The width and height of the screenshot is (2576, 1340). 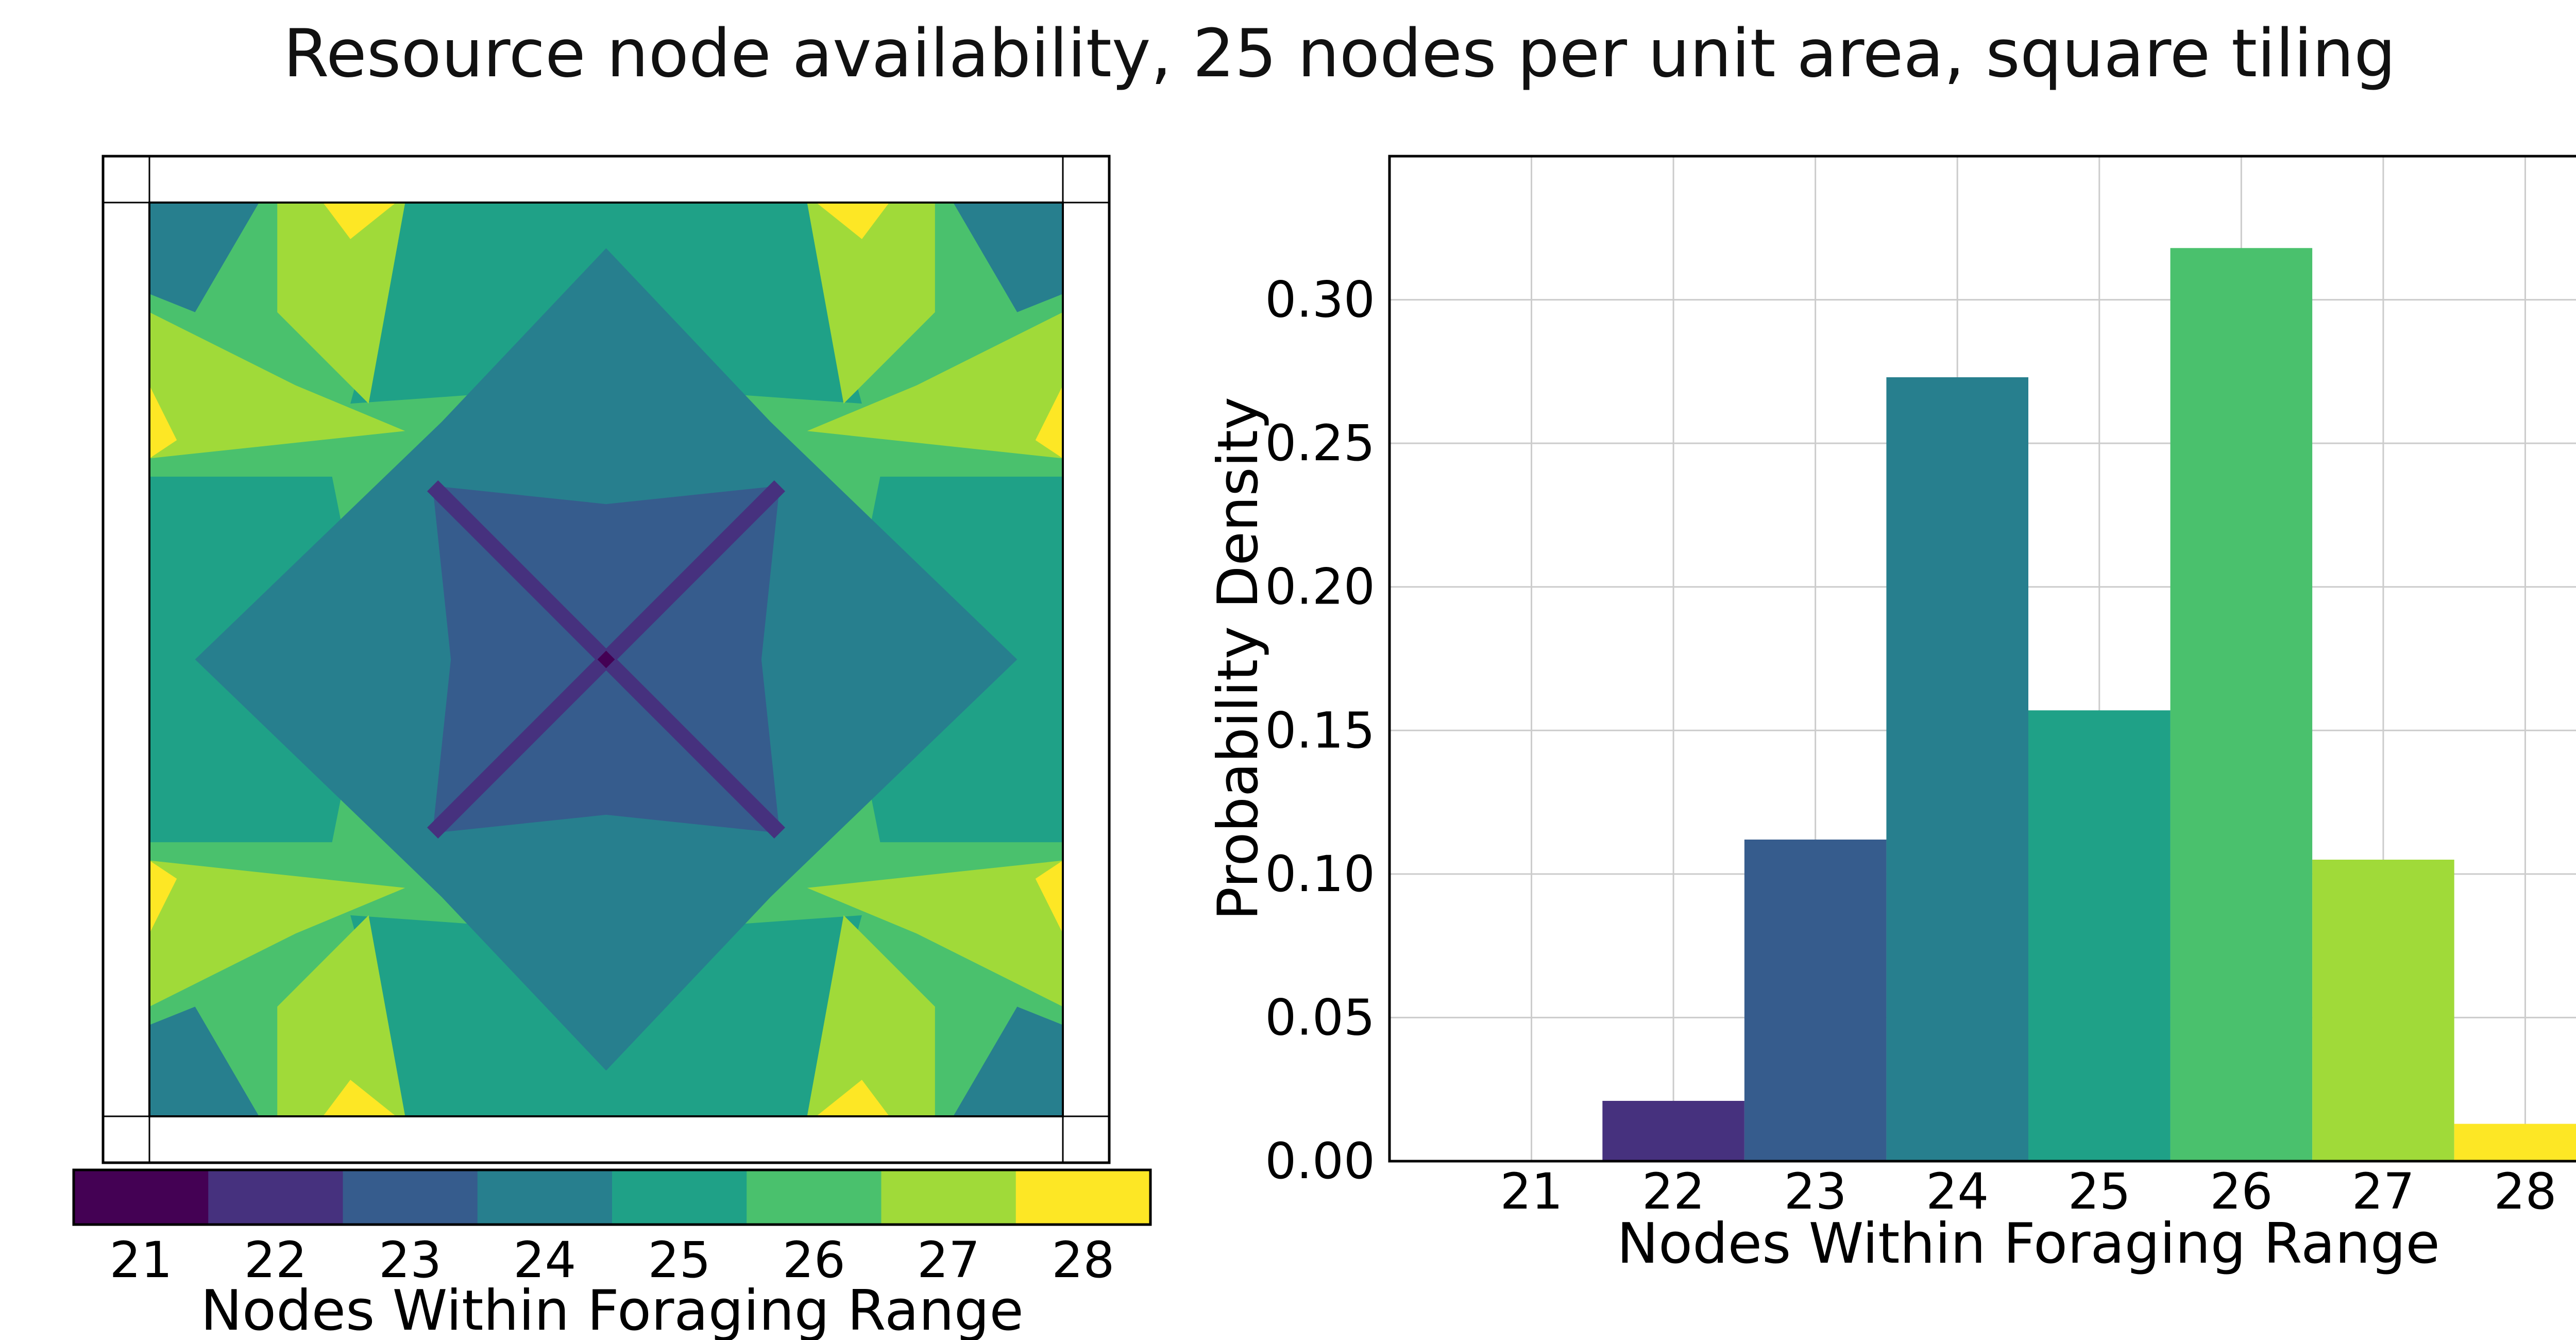 I want to click on y-tick-2: 0.10, so click(x=1320, y=874).